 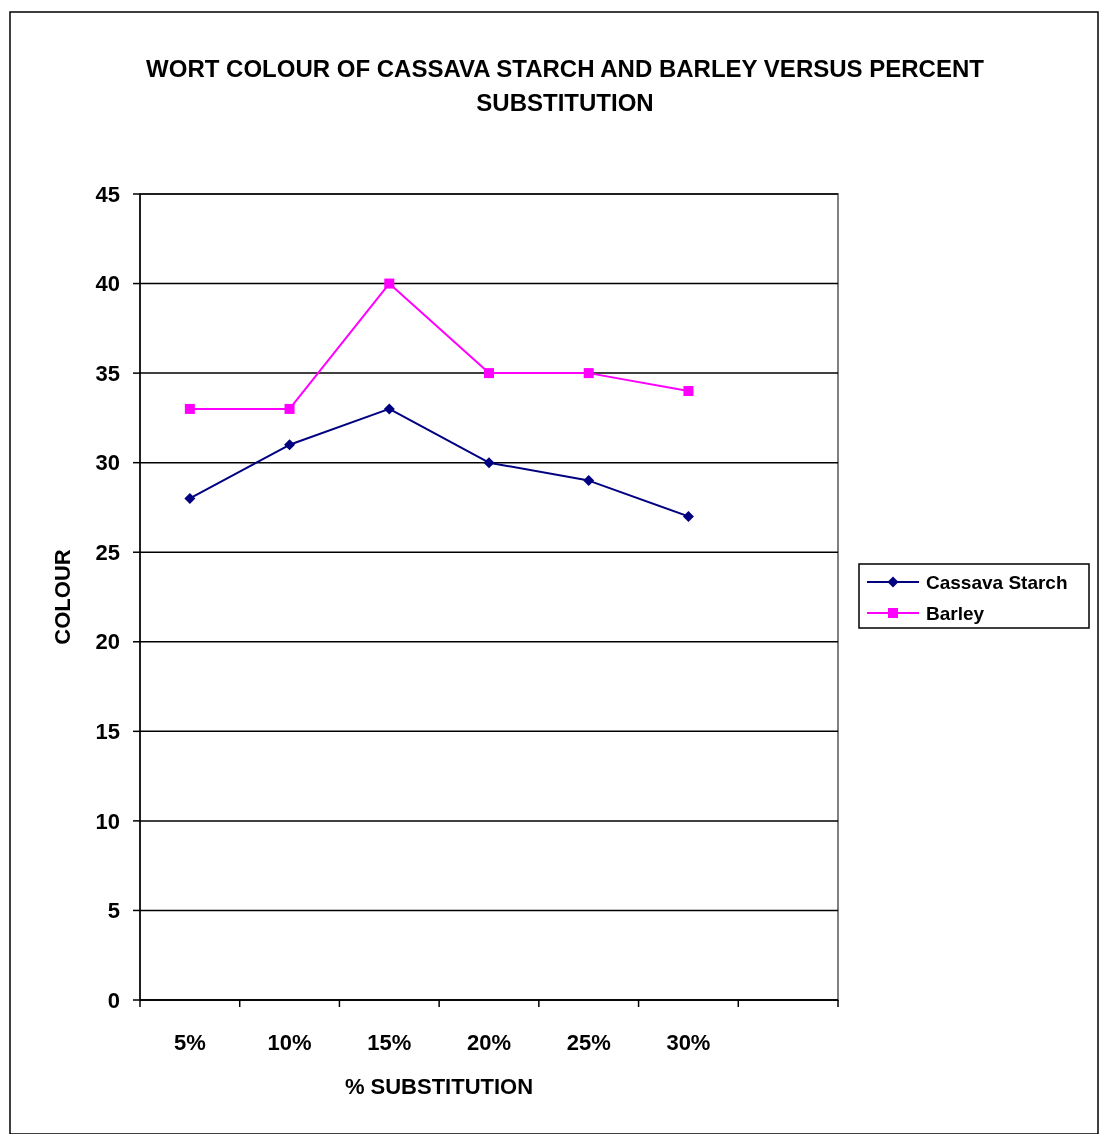 I want to click on y-tick-label: 10, so click(x=107, y=821).